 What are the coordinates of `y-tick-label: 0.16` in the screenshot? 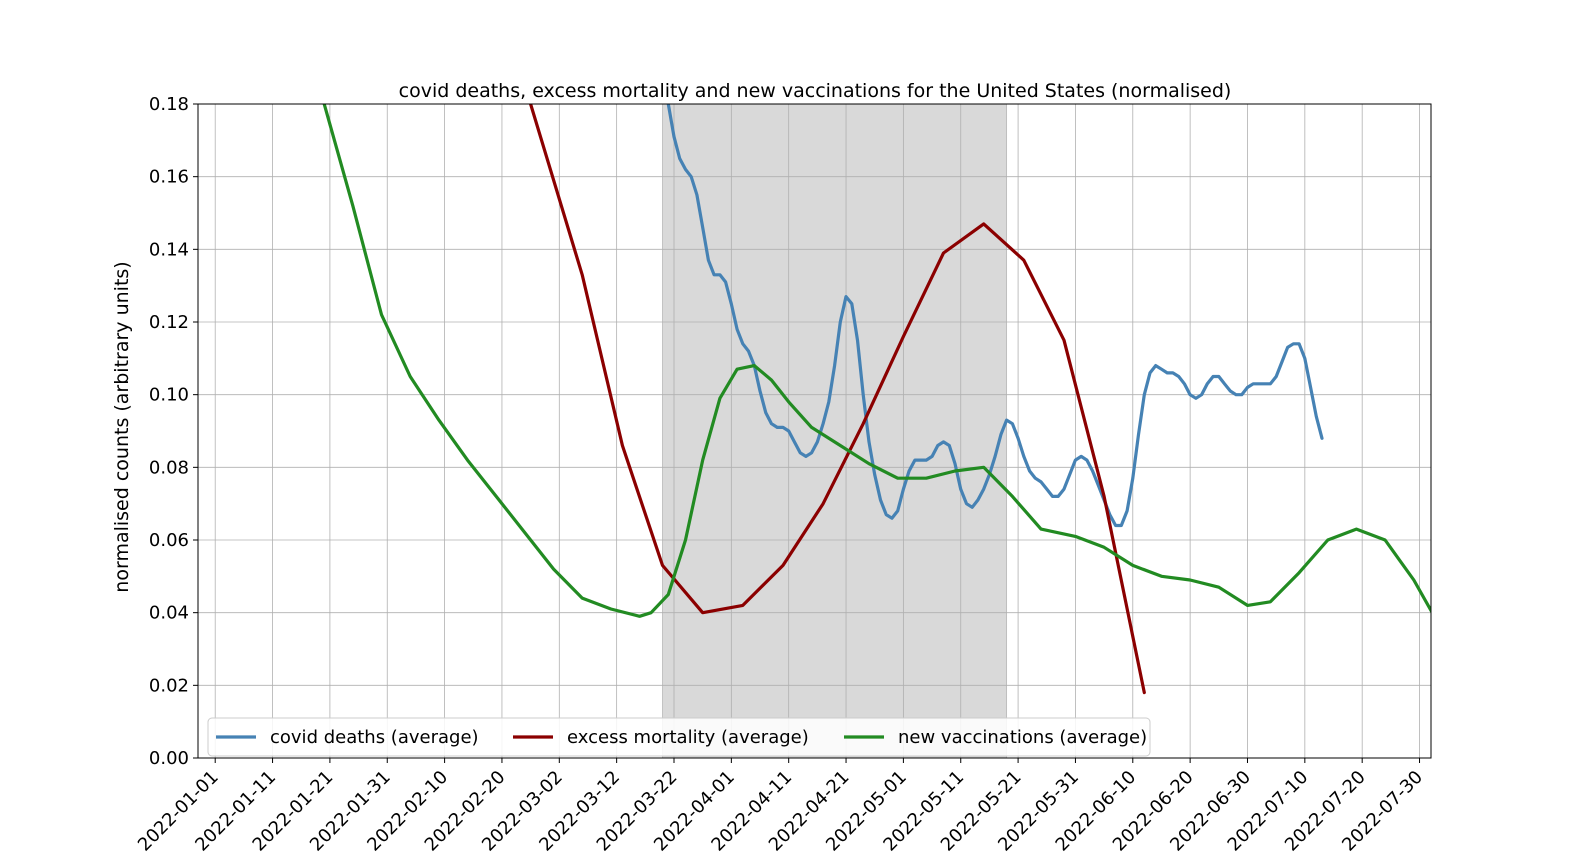 It's located at (169, 177).